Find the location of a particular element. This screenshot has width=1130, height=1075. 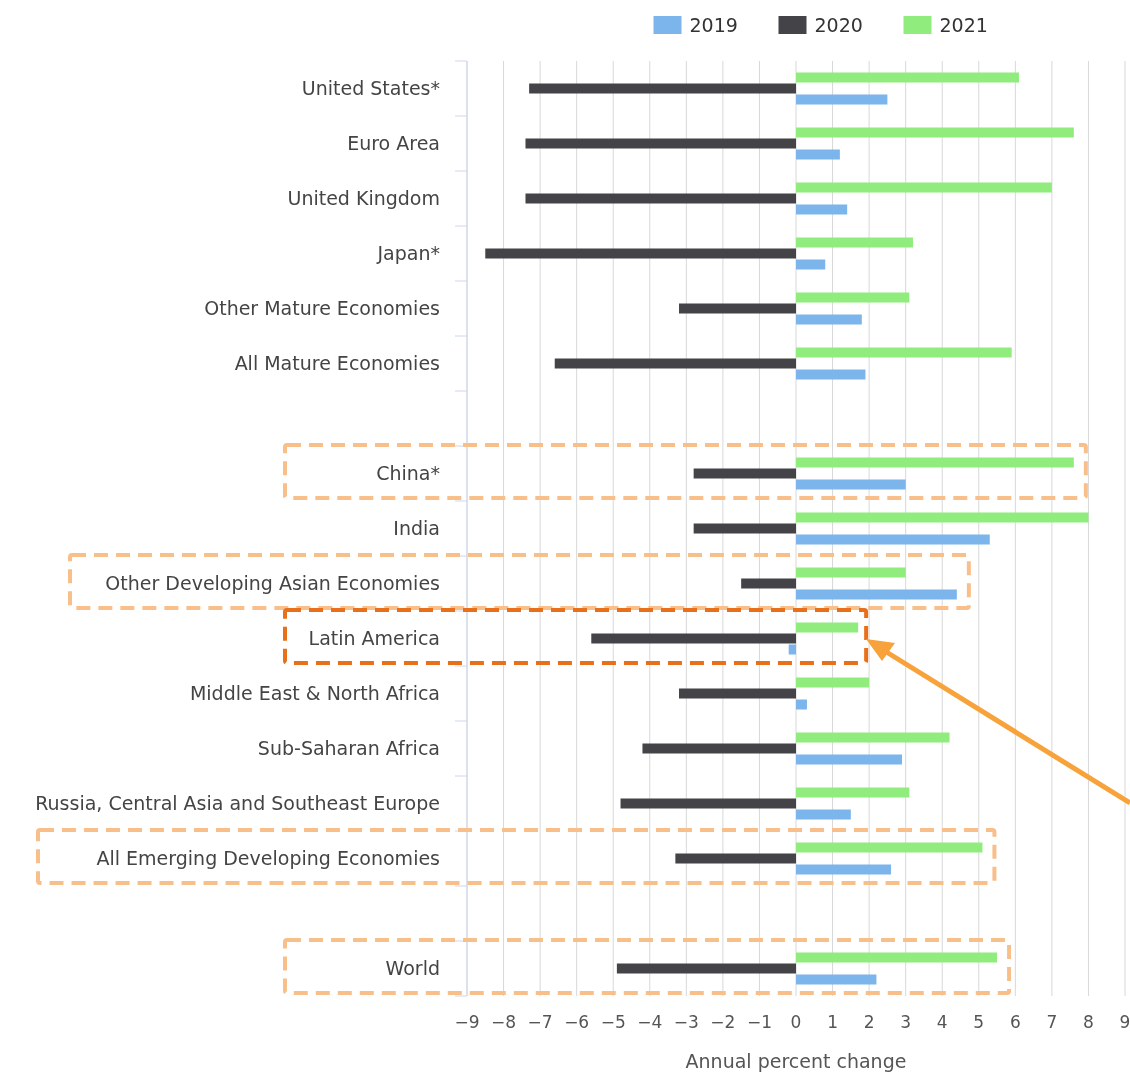

y-tick-label: Other Mature Economies is located at coordinates (322, 308).